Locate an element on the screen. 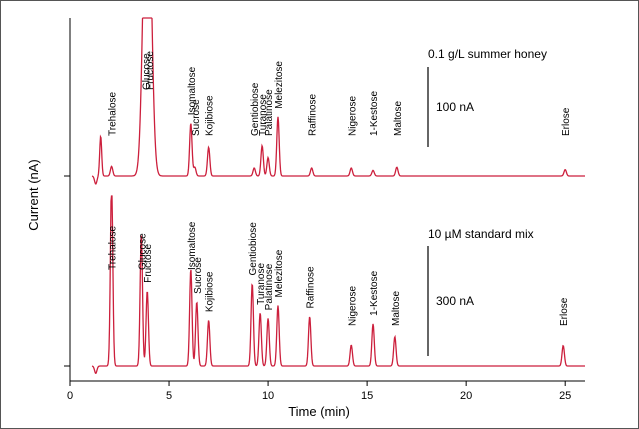 Image resolution: width=639 pixels, height=429 pixels. x-tick-label: 15 is located at coordinates (367, 396).